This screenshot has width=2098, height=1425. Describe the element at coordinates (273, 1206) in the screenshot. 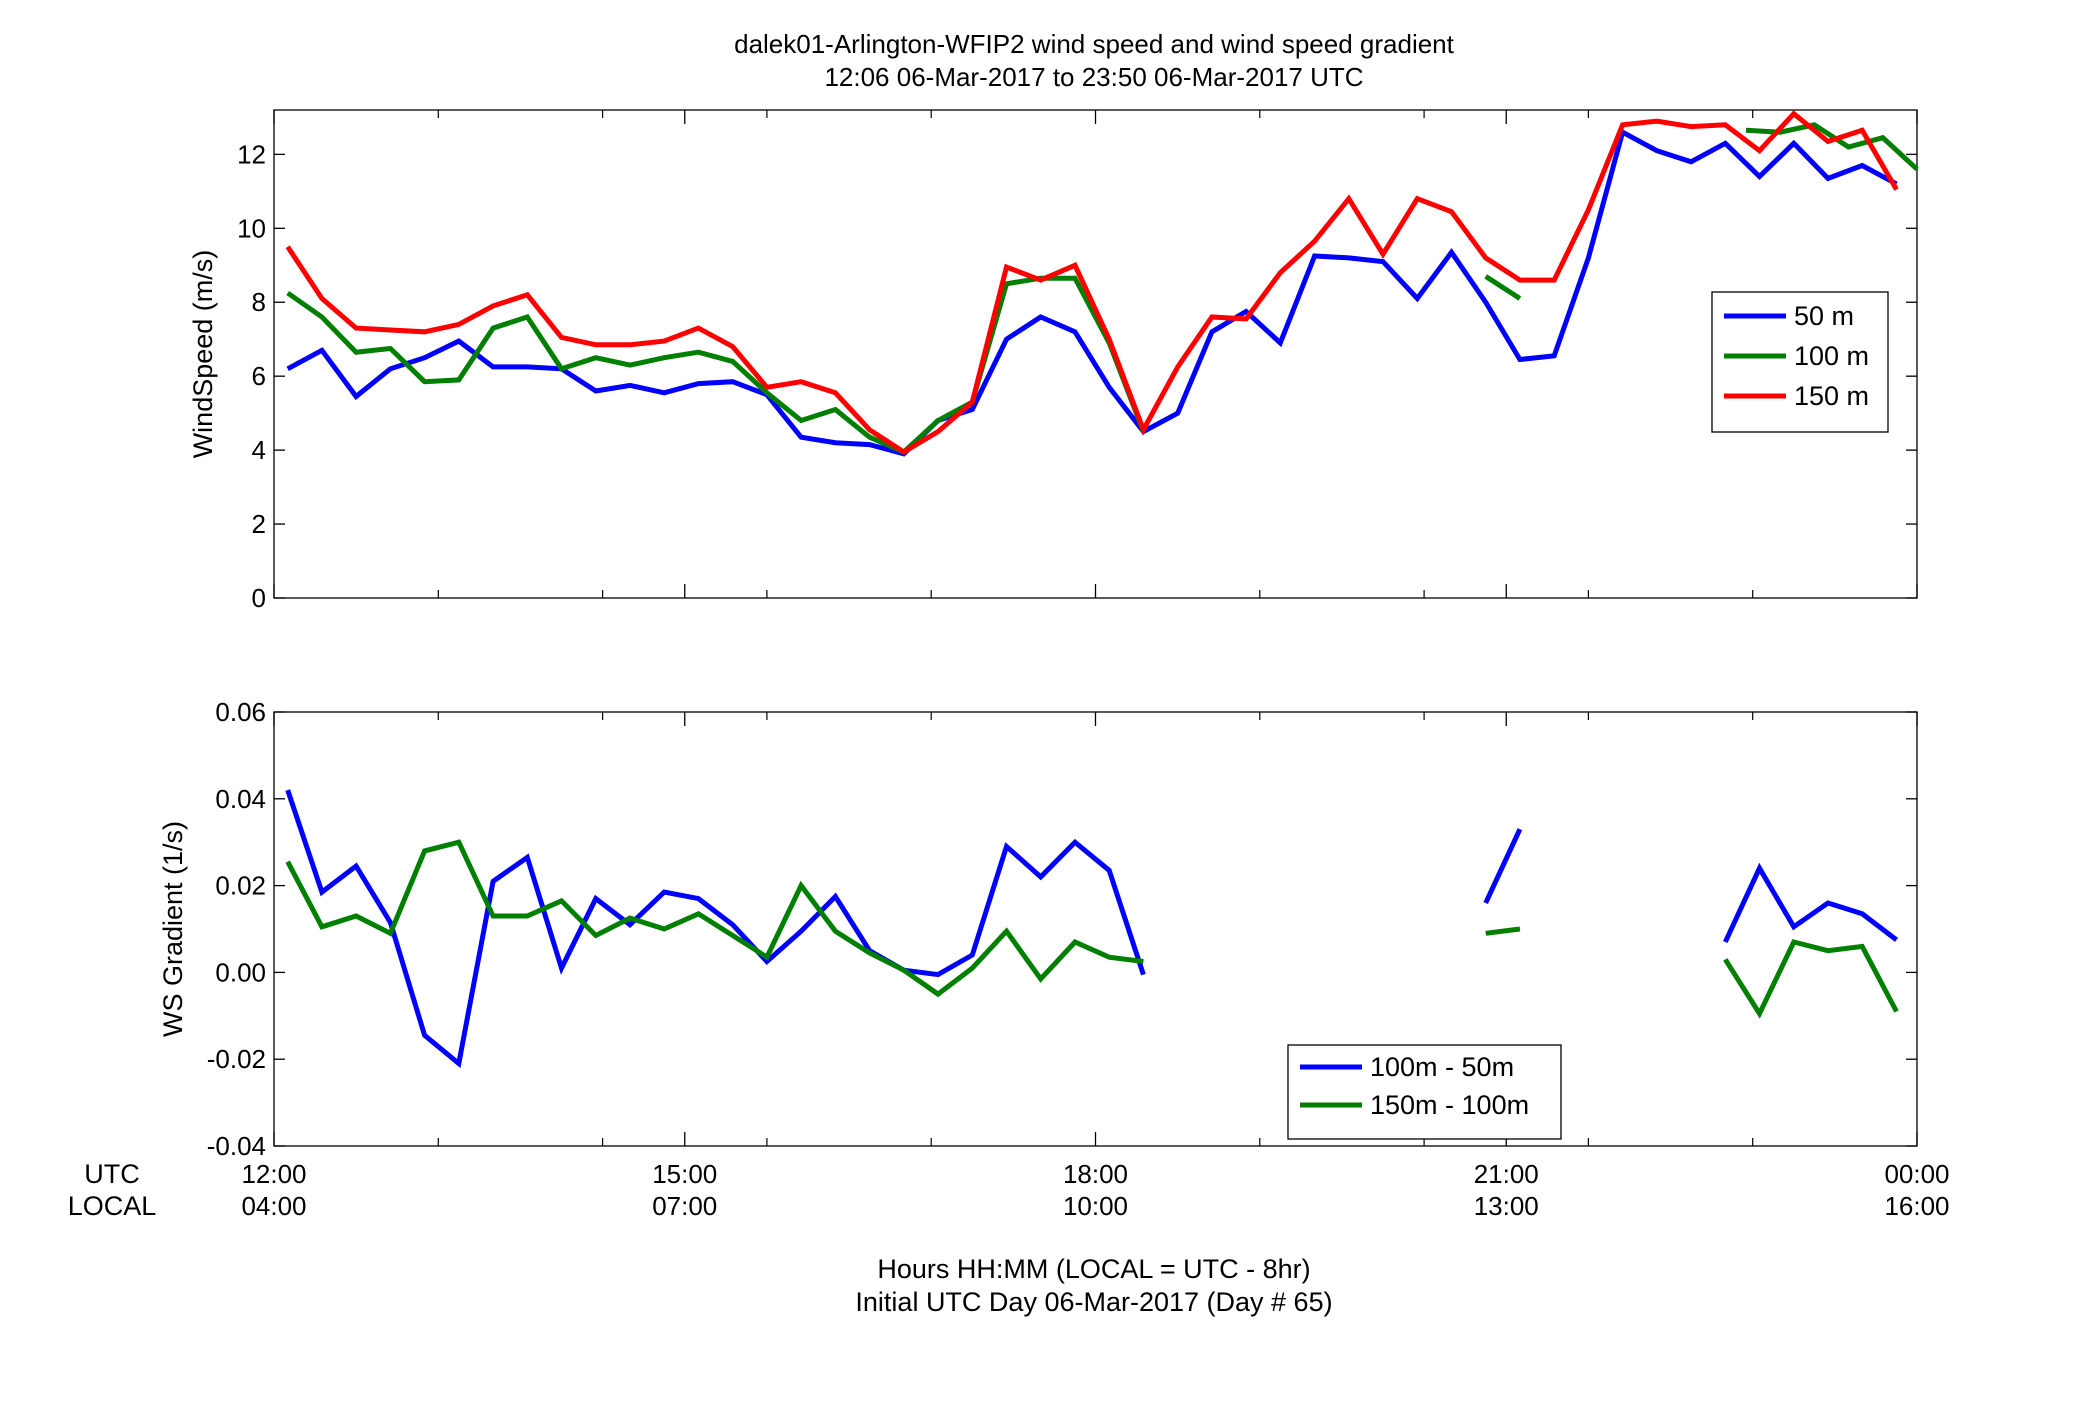

I see `x-tick-label-local: 04:00` at that location.